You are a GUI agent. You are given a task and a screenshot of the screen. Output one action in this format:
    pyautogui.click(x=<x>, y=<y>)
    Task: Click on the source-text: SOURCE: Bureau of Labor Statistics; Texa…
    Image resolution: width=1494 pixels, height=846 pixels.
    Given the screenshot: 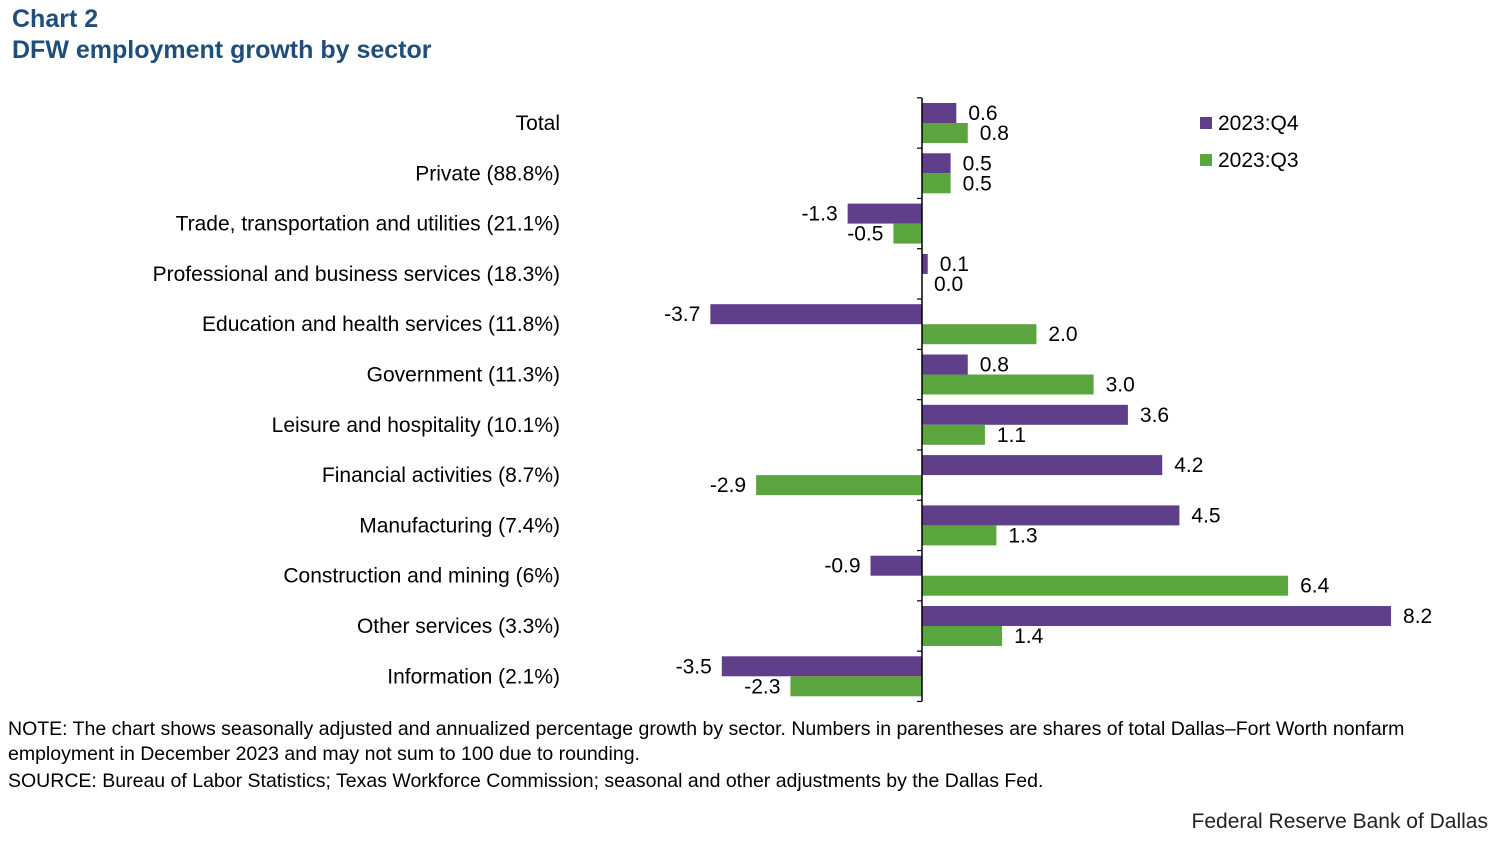 What is the action you would take?
    pyautogui.click(x=526, y=781)
    